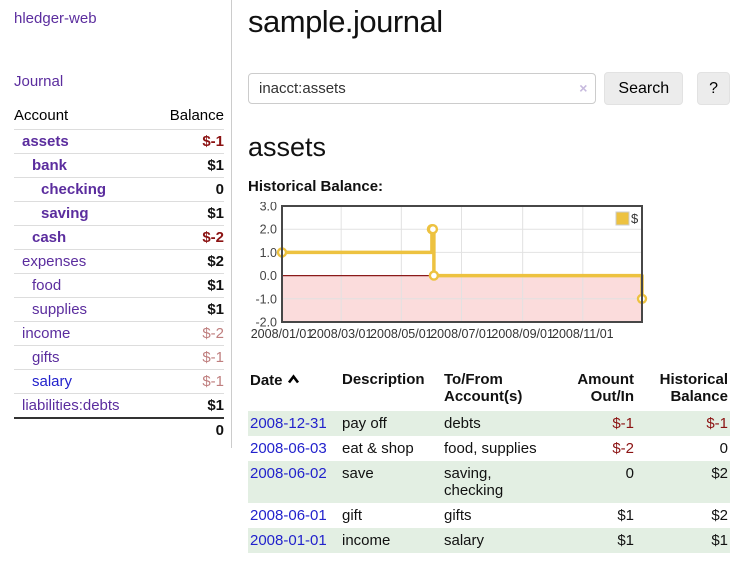  What do you see at coordinates (60, 309) in the screenshot?
I see `sidebar-item-supplies: supplies` at bounding box center [60, 309].